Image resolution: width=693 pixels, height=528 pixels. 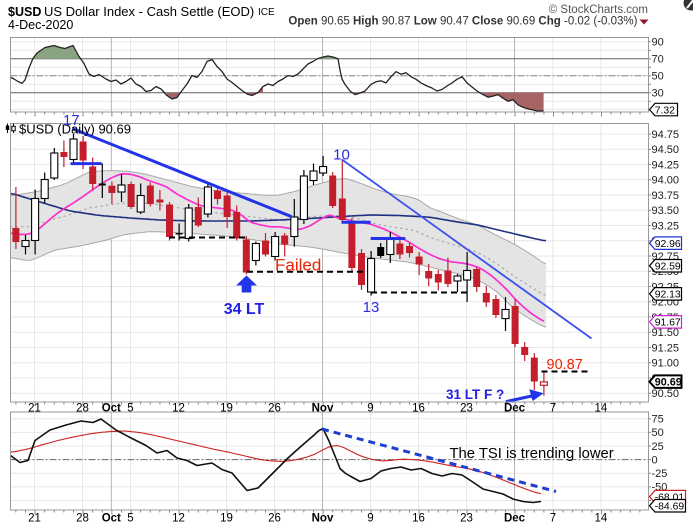 What do you see at coordinates (666, 165) in the screenshot?
I see `svg-text: 94.25` at bounding box center [666, 165].